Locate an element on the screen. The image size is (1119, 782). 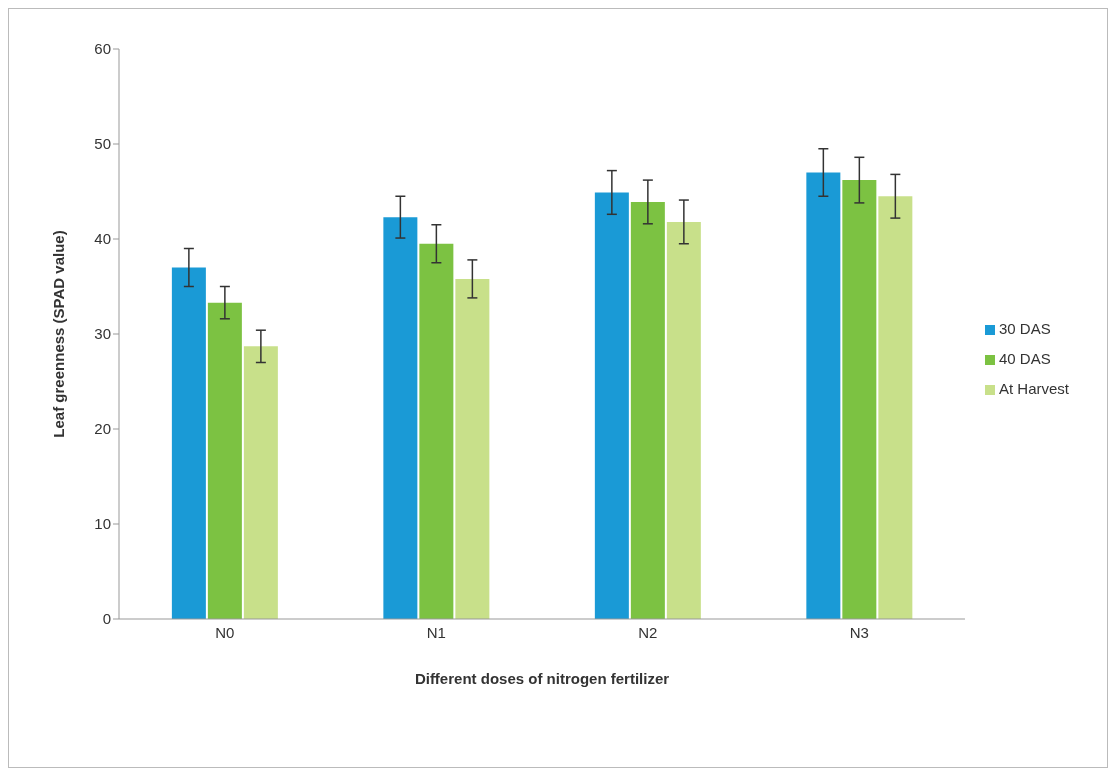
legend-label: 40 DAS is located at coordinates (1024, 358).